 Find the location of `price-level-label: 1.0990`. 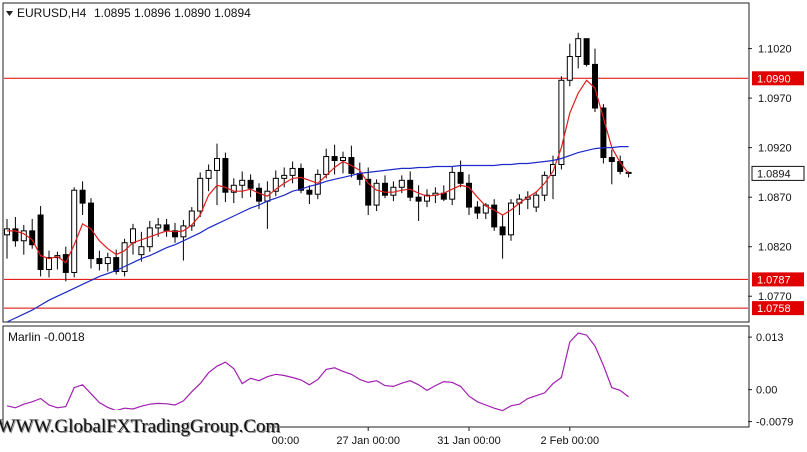

price-level-label: 1.0990 is located at coordinates (774, 79).